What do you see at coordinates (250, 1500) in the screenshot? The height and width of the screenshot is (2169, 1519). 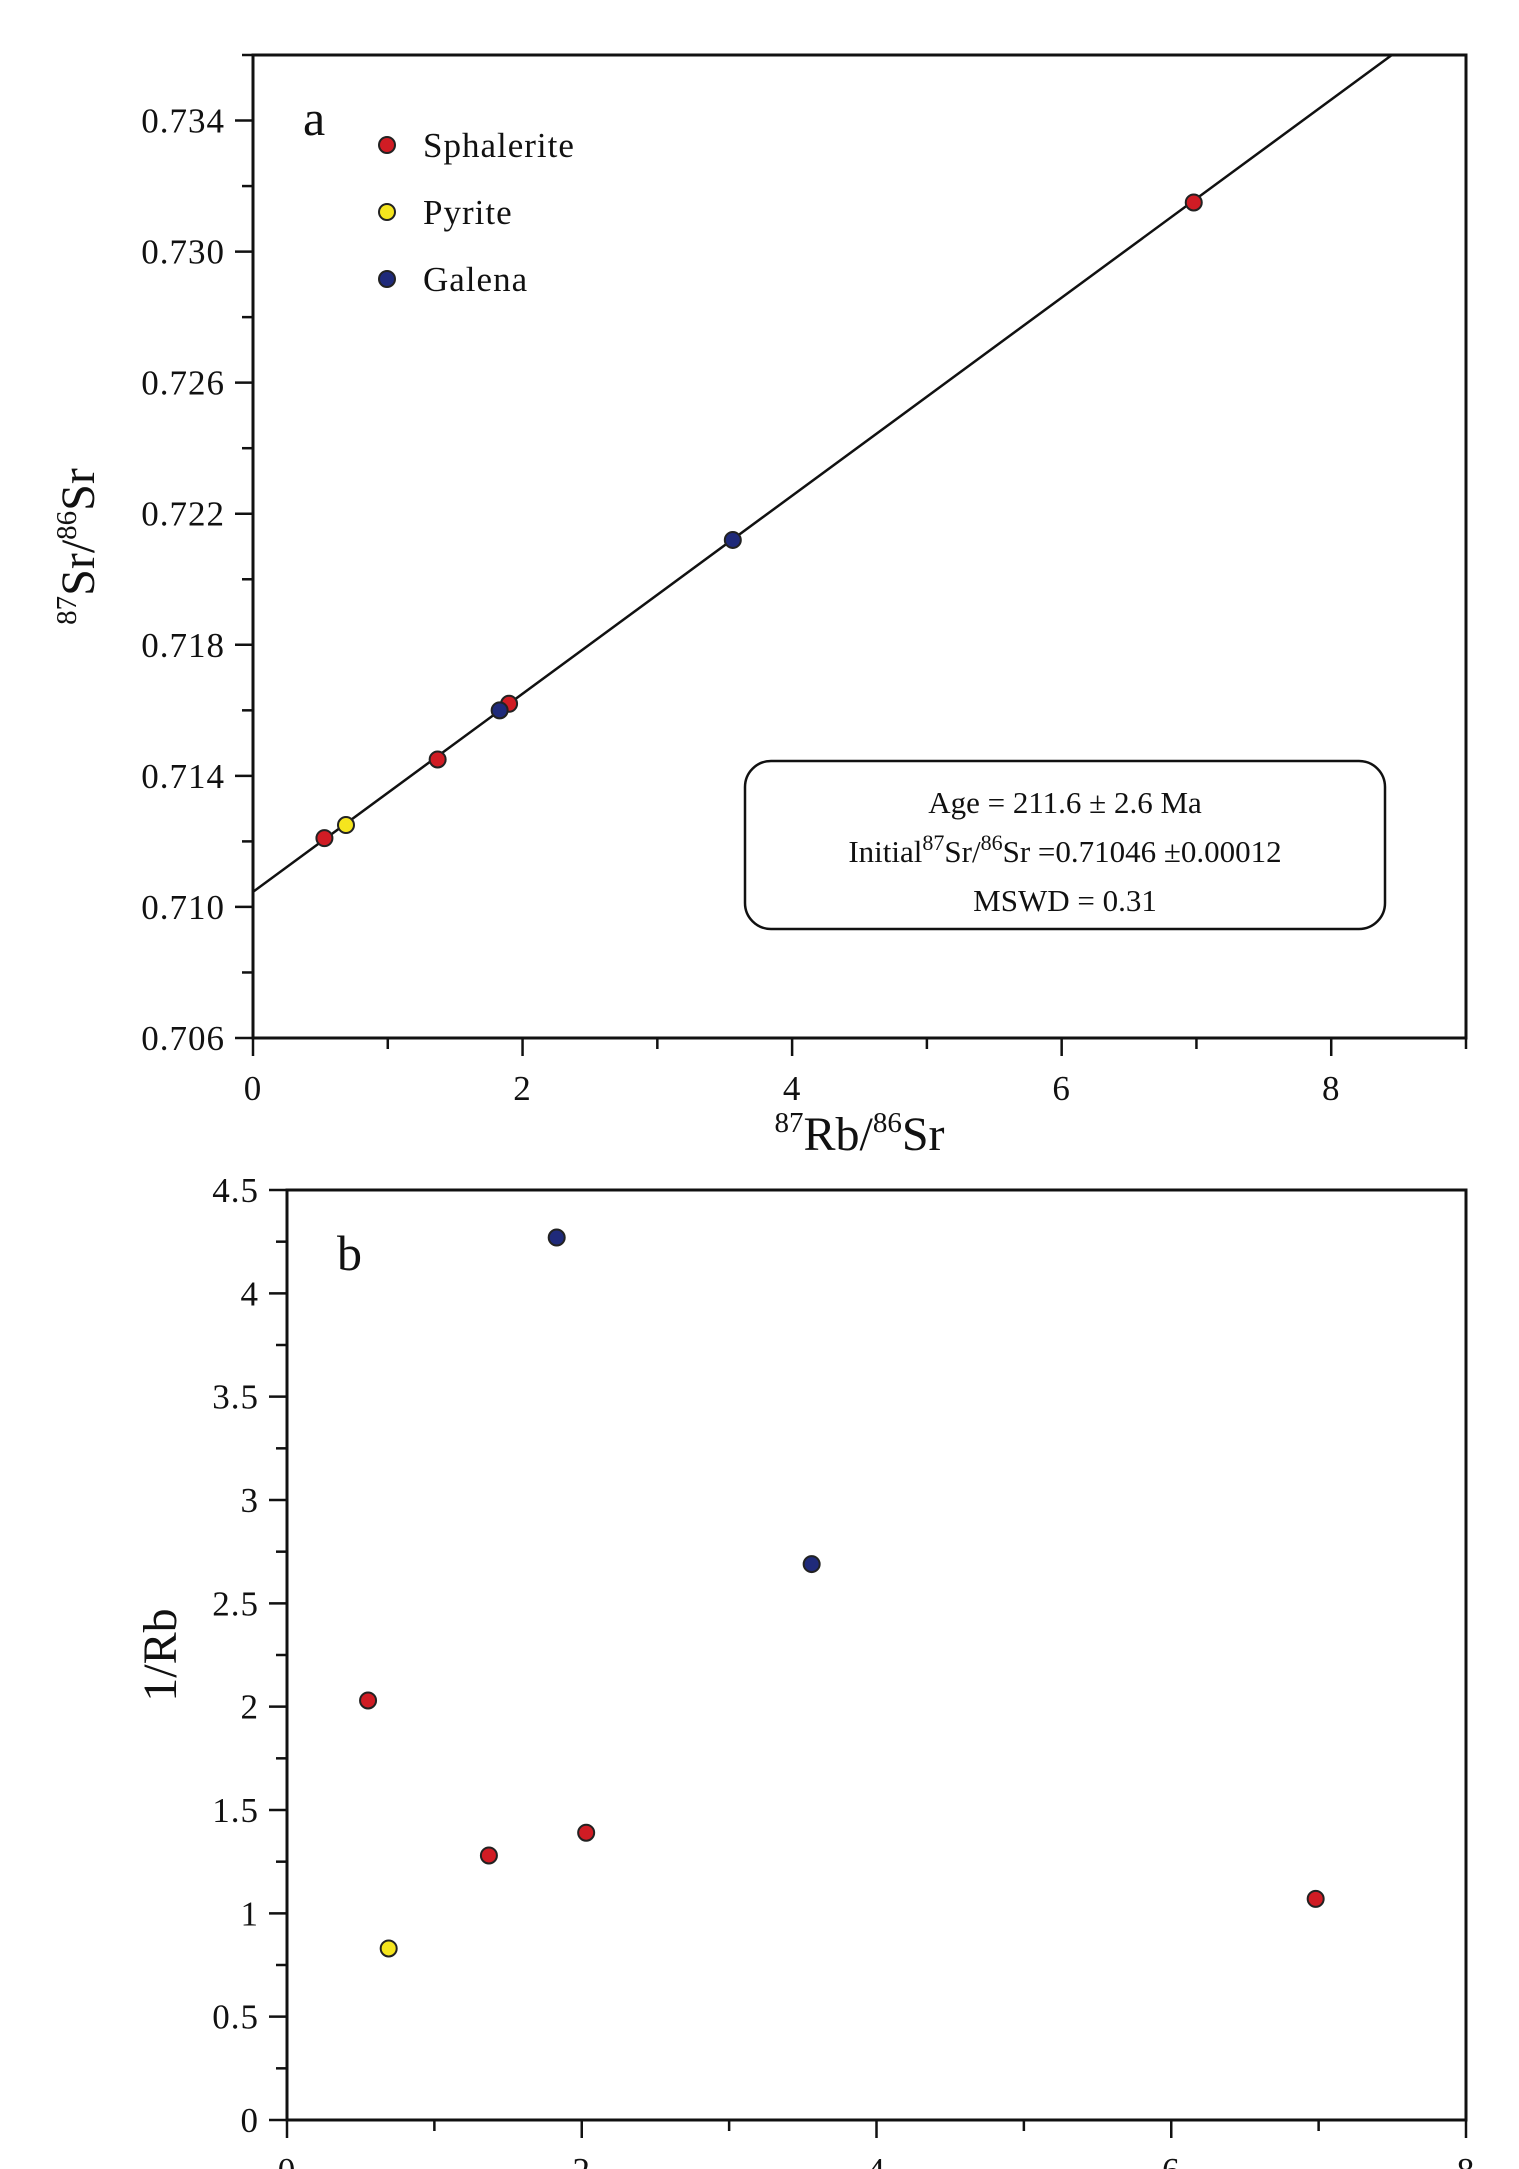 I see `y-tick-label: 3` at bounding box center [250, 1500].